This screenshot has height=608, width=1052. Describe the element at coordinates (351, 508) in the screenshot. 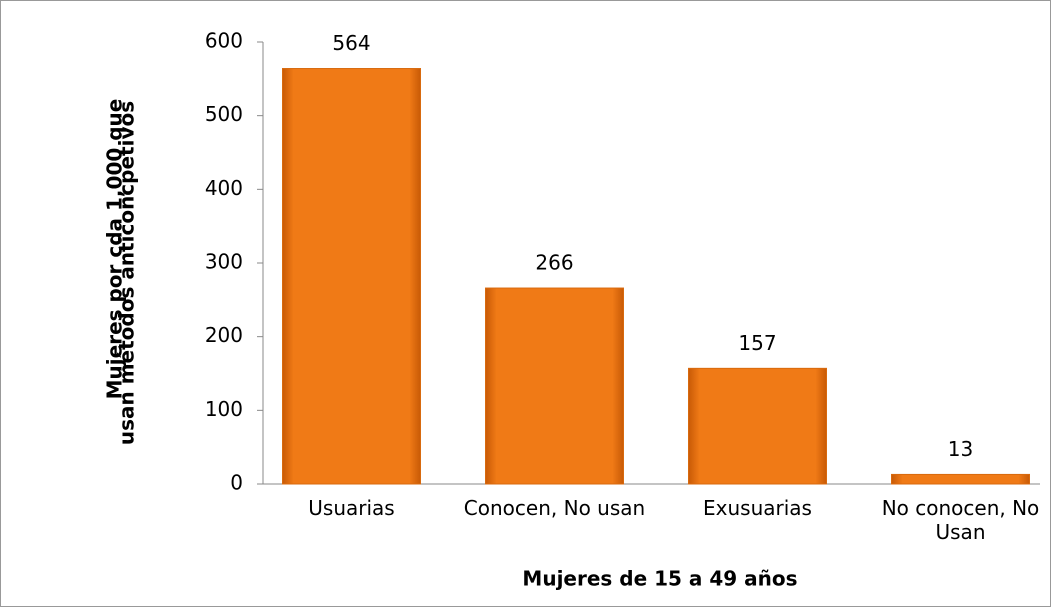

I see `x-tick-label: Usuarias` at that location.